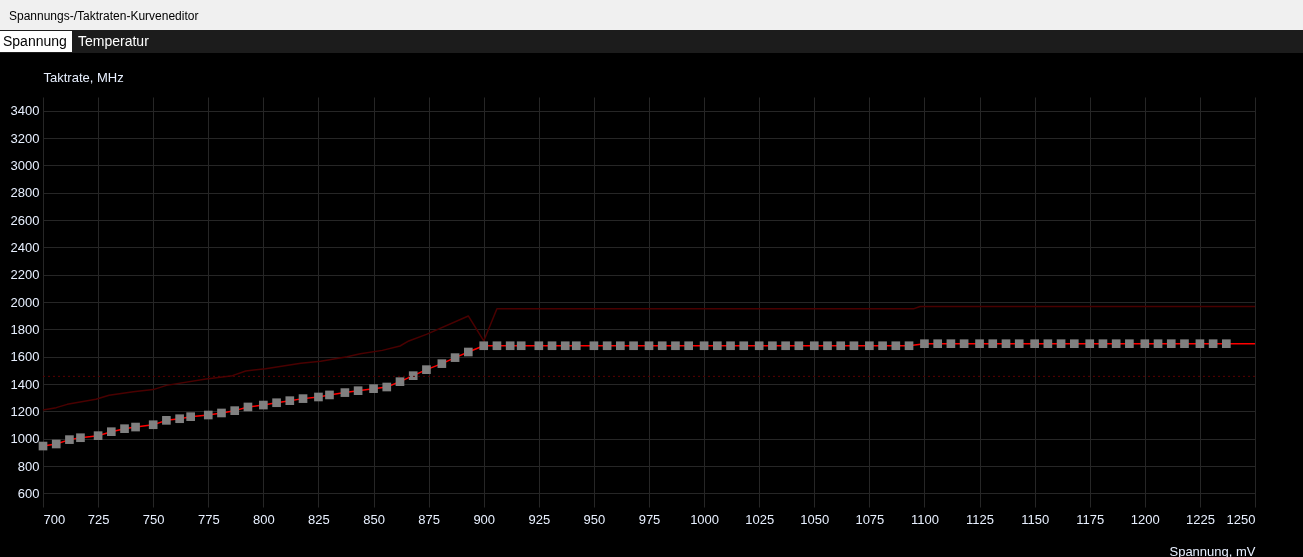  Describe the element at coordinates (153, 519) in the screenshot. I see `x-tick-label: 750` at that location.